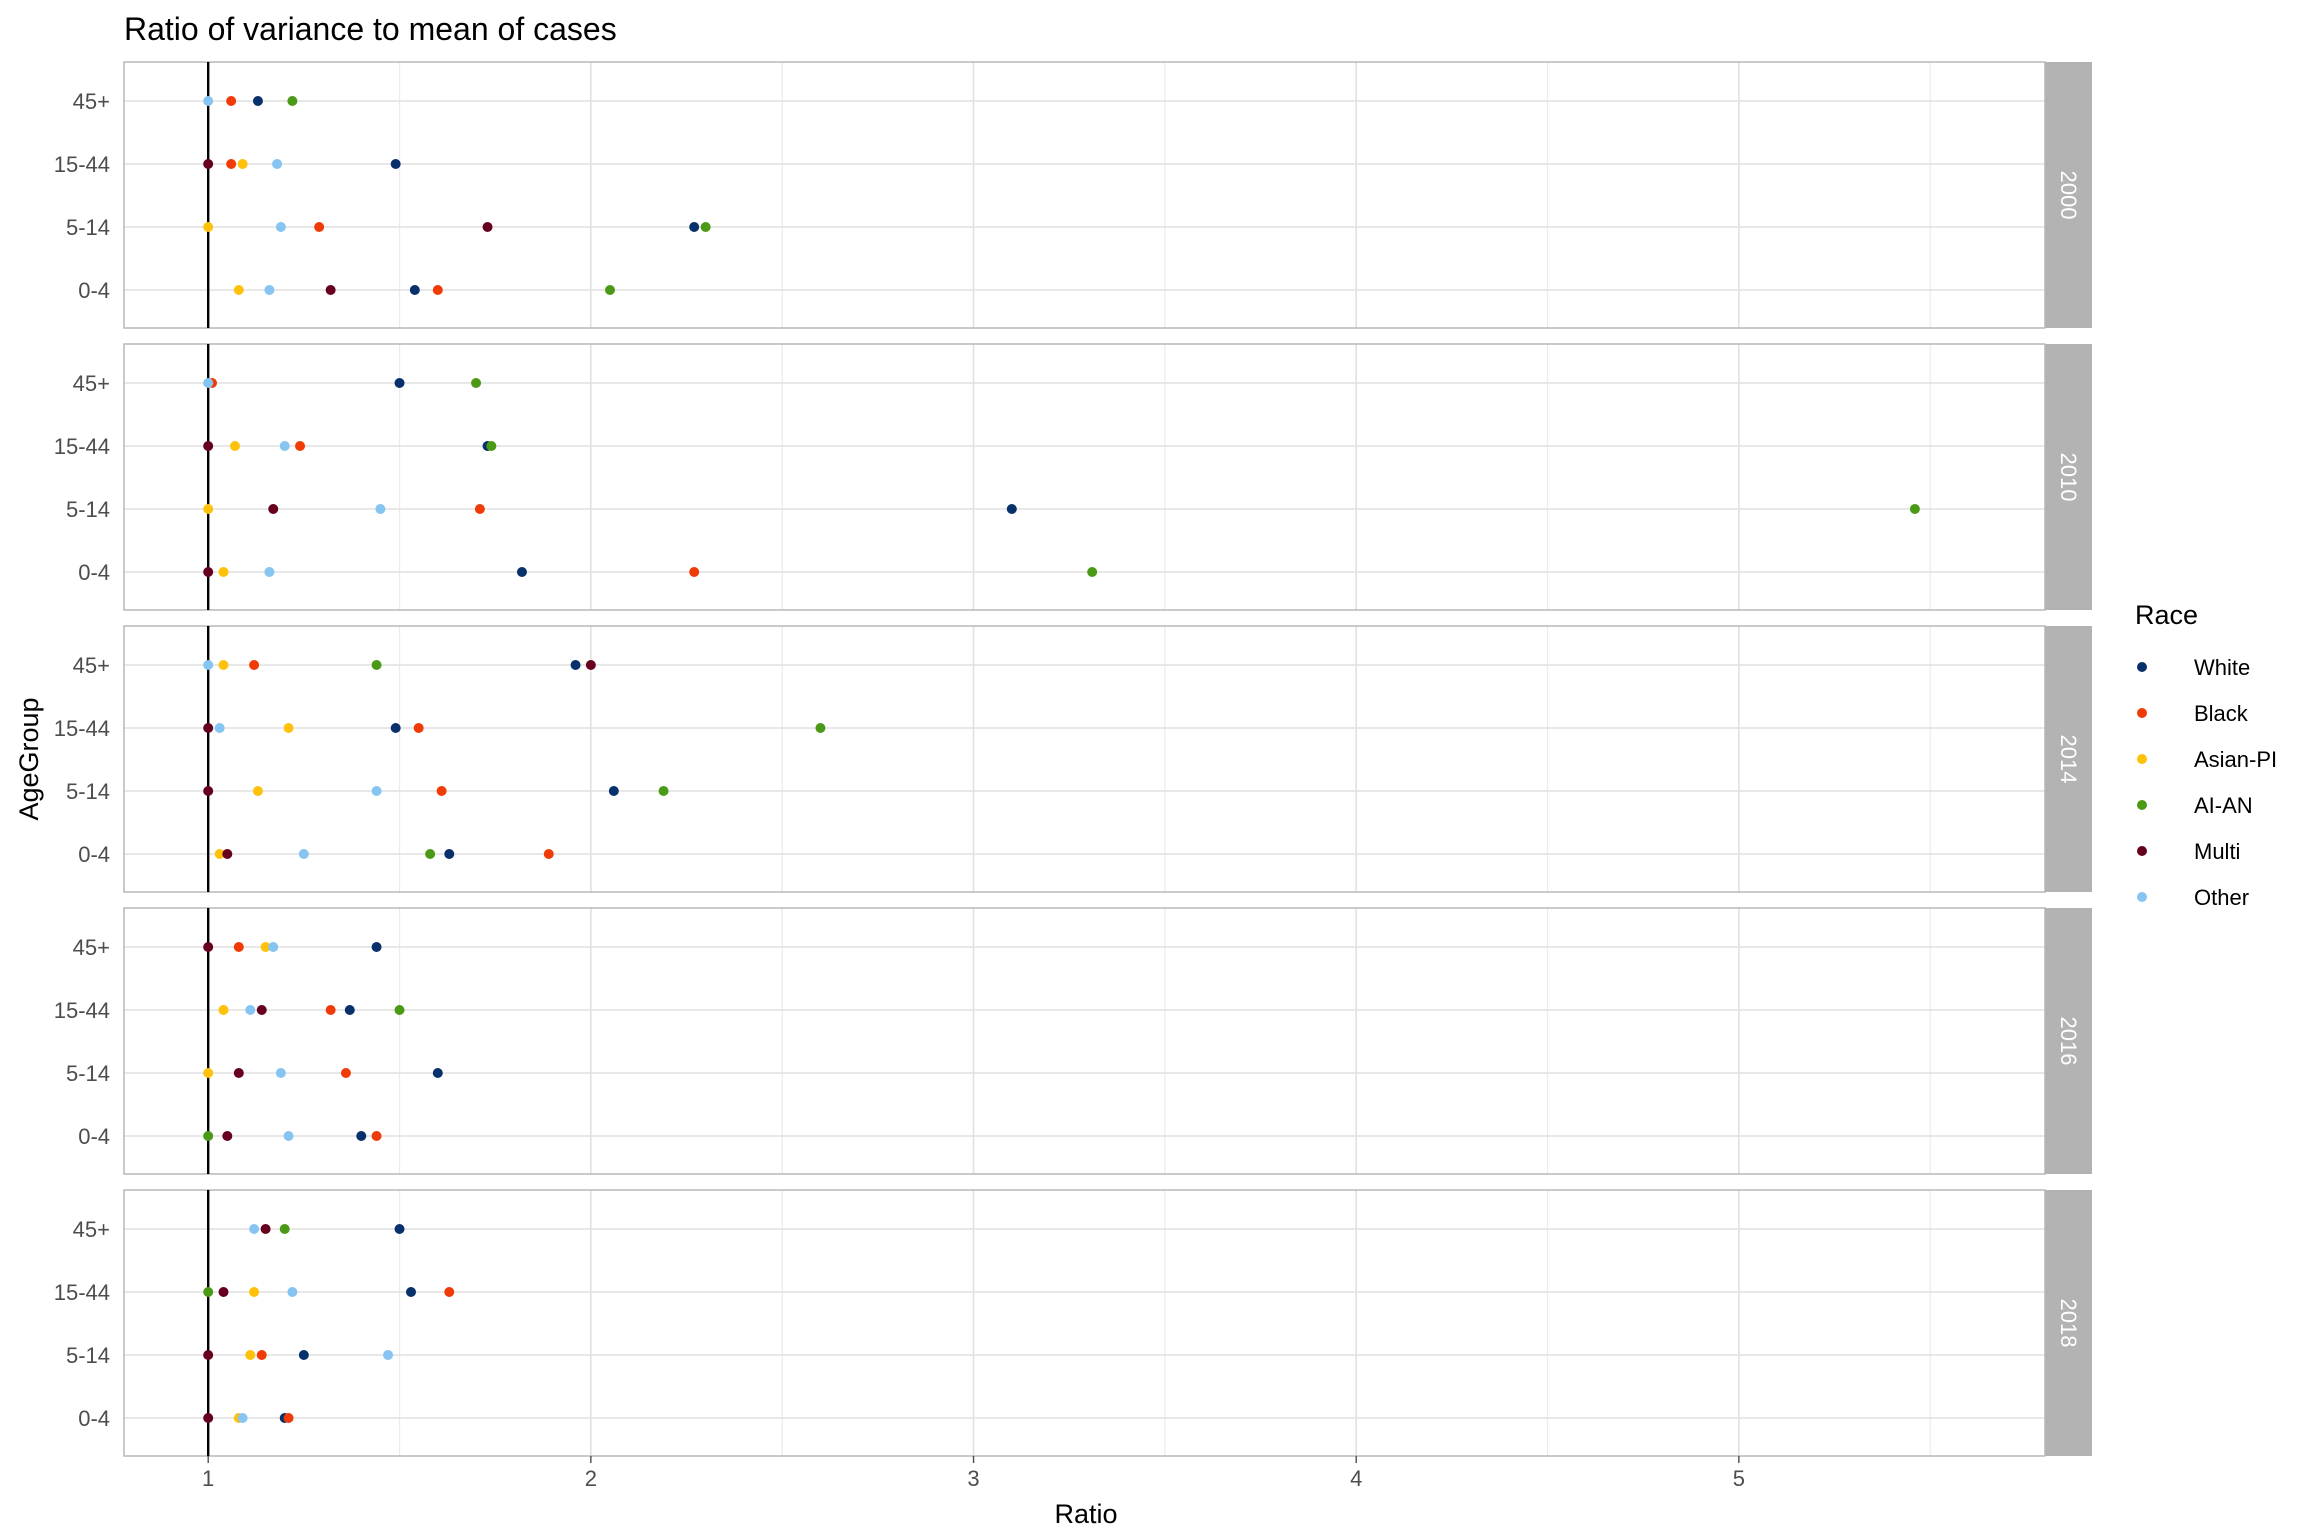  I want to click on y-axis-label: AgeGroup, so click(29, 758).